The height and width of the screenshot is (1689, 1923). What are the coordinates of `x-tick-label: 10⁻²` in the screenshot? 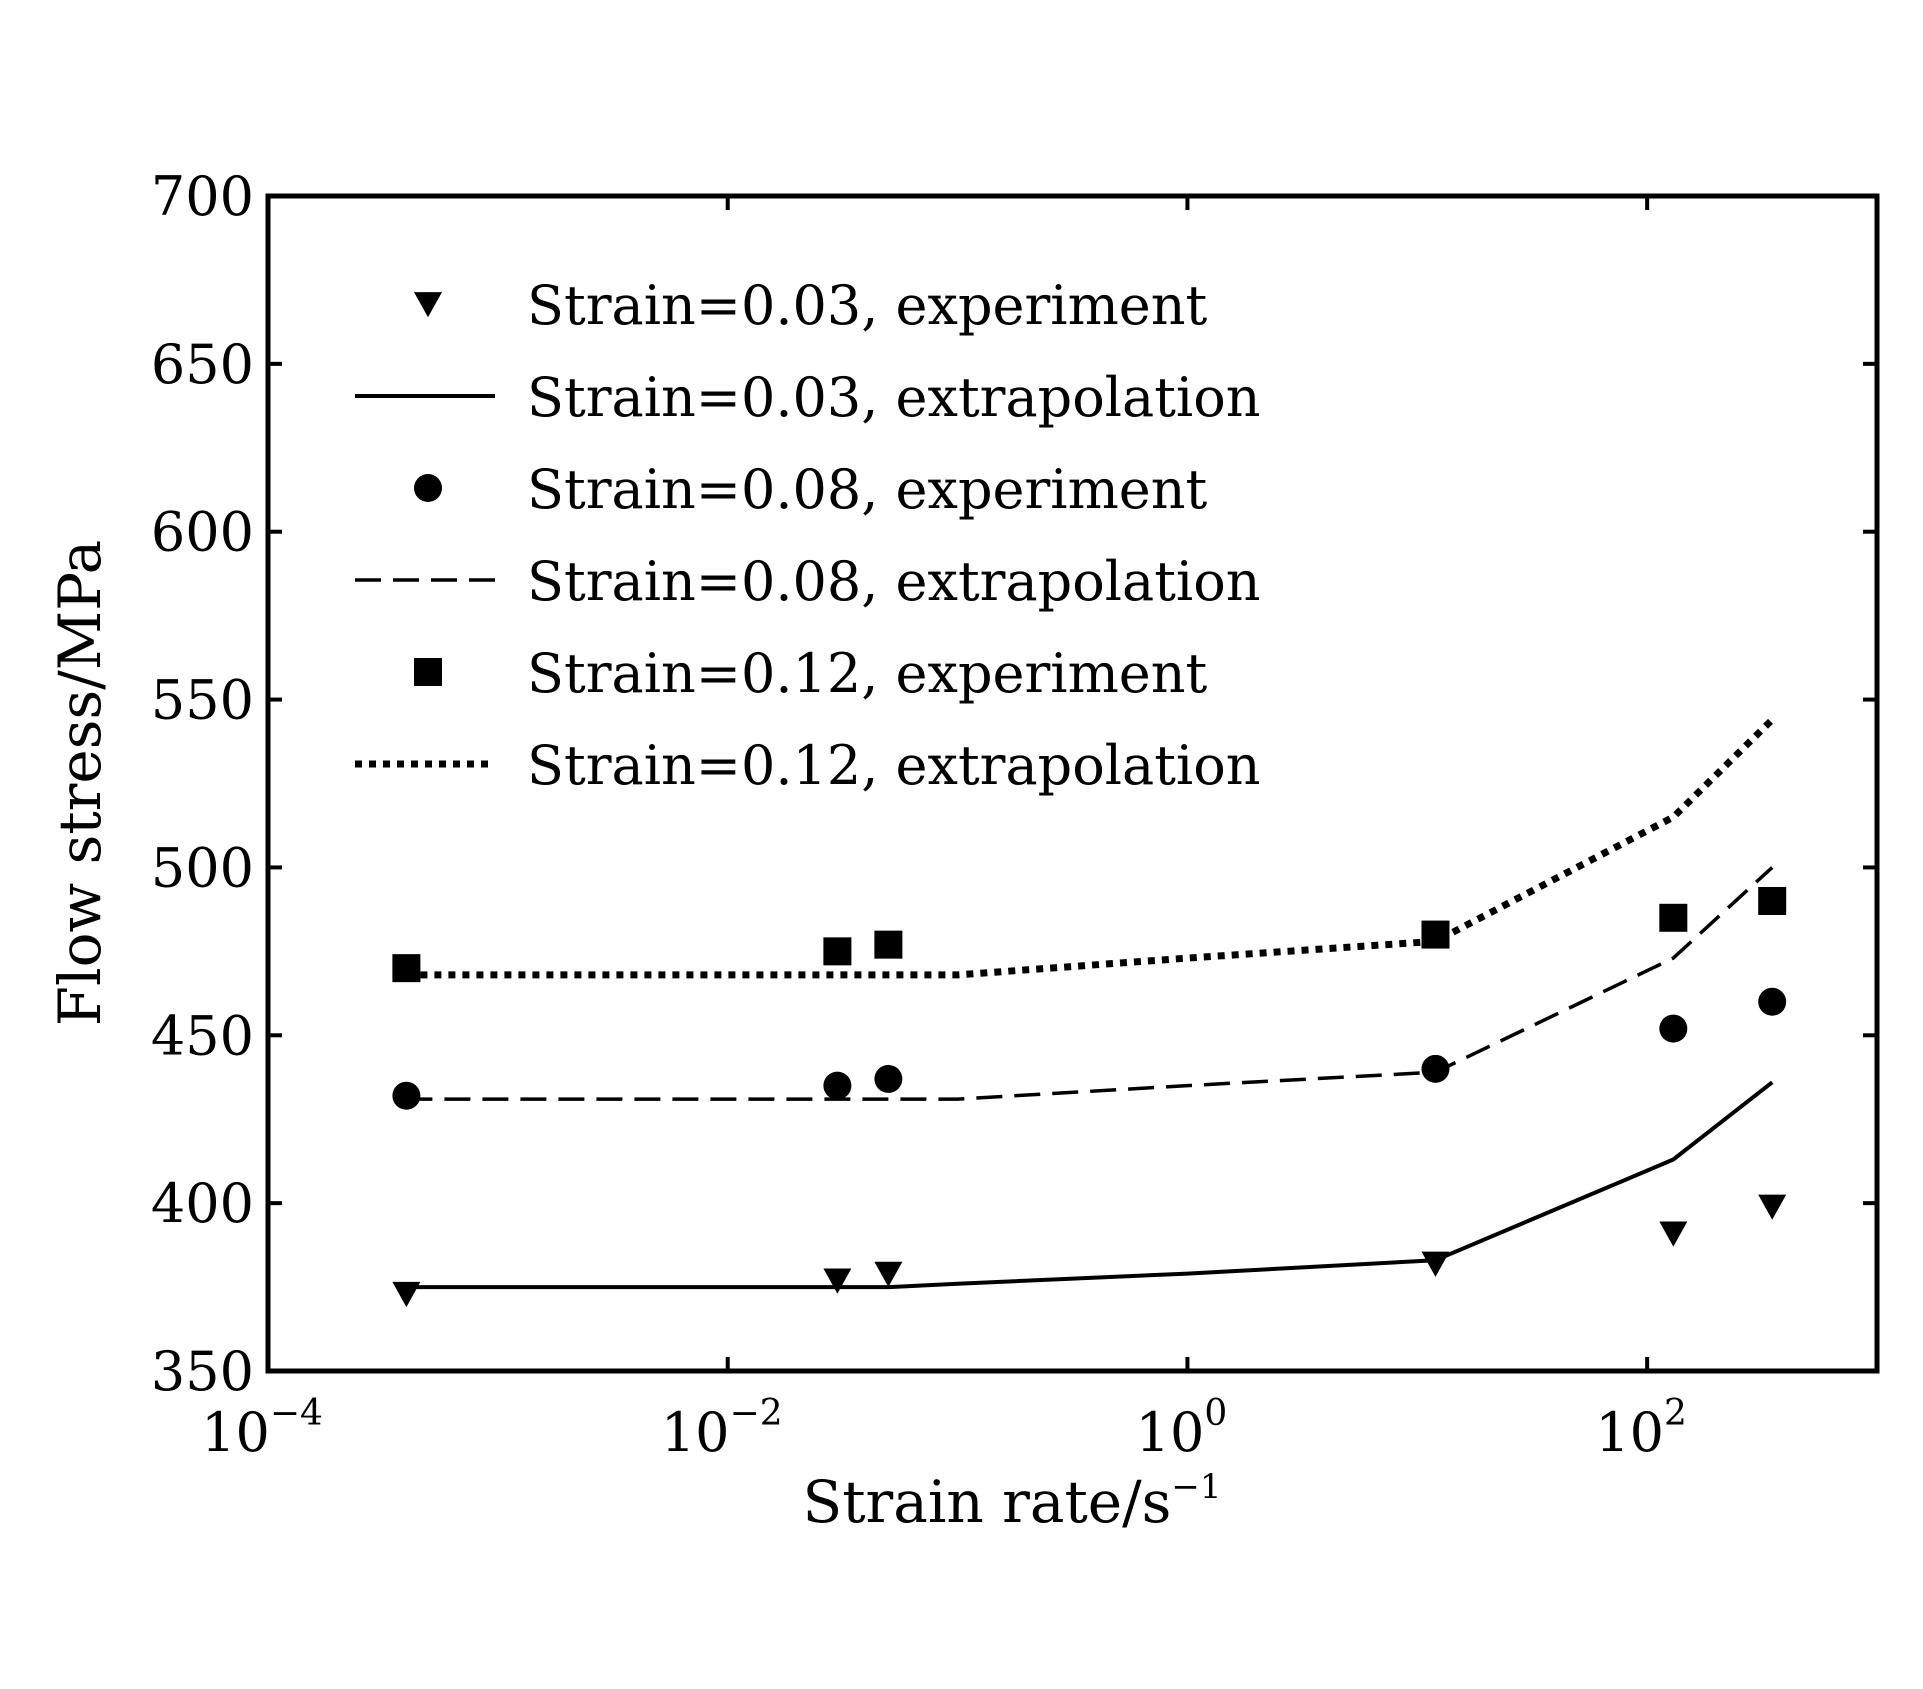 It's located at (722, 1428).